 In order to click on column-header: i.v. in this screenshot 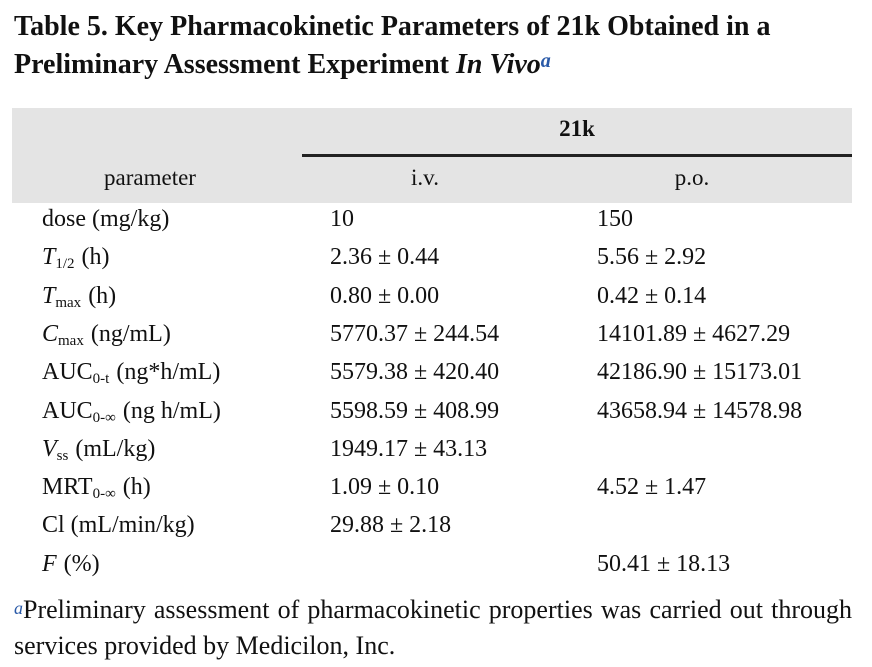, I will do `click(425, 177)`.